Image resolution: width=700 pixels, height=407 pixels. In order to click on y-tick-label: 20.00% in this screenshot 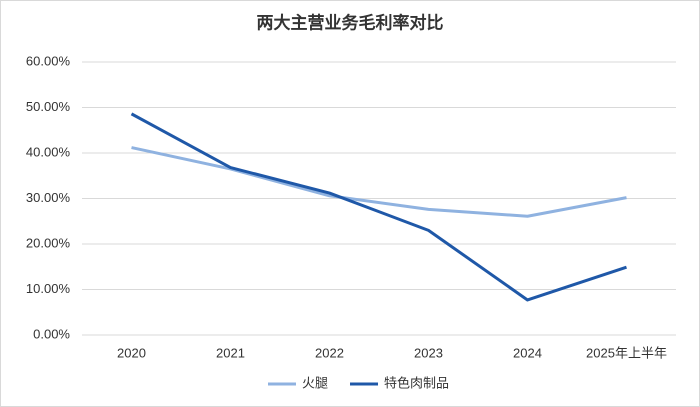, I will do `click(48, 242)`.